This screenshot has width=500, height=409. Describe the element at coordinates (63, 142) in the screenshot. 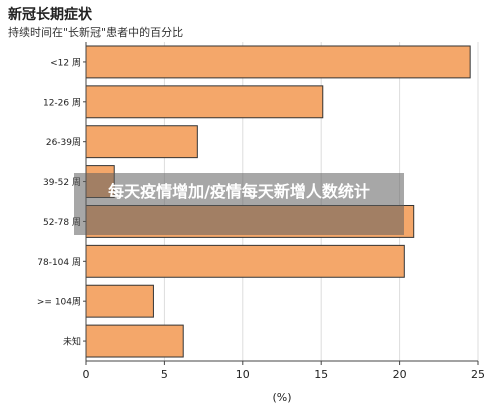

I see `category-label: 26-39周` at that location.